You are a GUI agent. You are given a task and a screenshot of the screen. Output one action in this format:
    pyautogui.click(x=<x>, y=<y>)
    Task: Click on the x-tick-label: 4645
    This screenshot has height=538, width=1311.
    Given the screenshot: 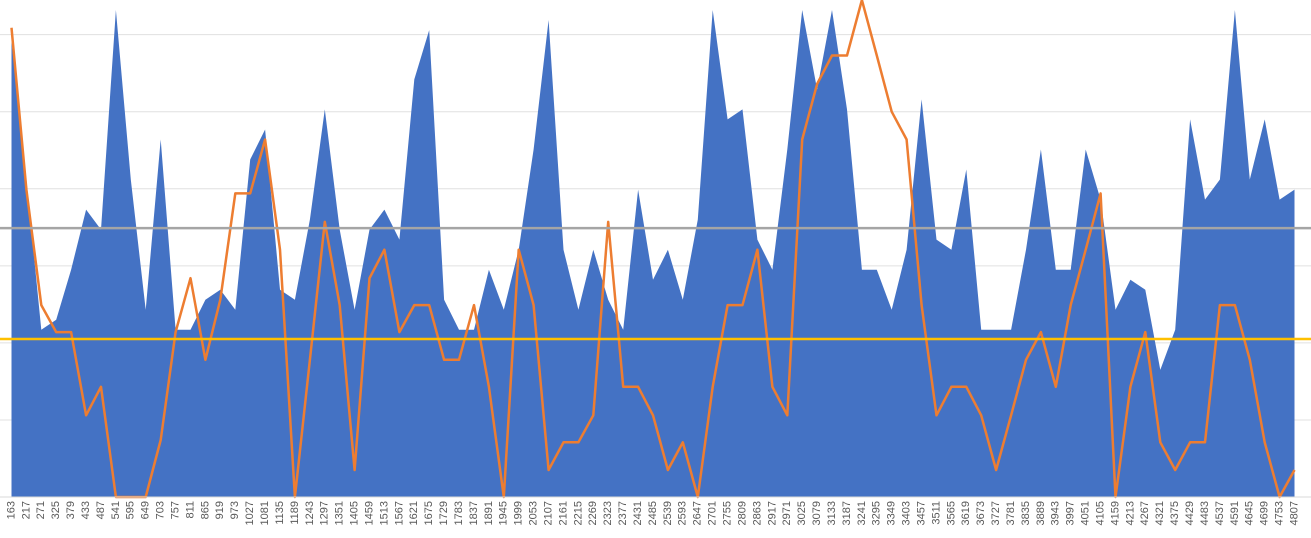 What is the action you would take?
    pyautogui.click(x=1250, y=513)
    